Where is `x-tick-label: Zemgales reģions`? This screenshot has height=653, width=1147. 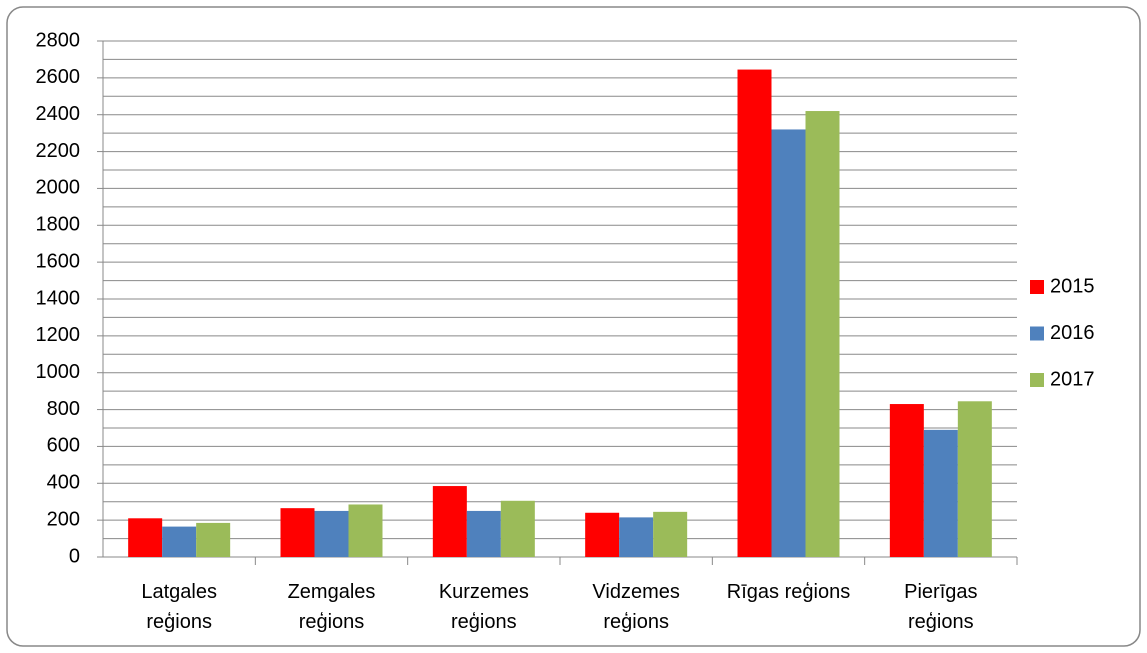
x-tick-label: Zemgales reģions is located at coordinates (331, 607).